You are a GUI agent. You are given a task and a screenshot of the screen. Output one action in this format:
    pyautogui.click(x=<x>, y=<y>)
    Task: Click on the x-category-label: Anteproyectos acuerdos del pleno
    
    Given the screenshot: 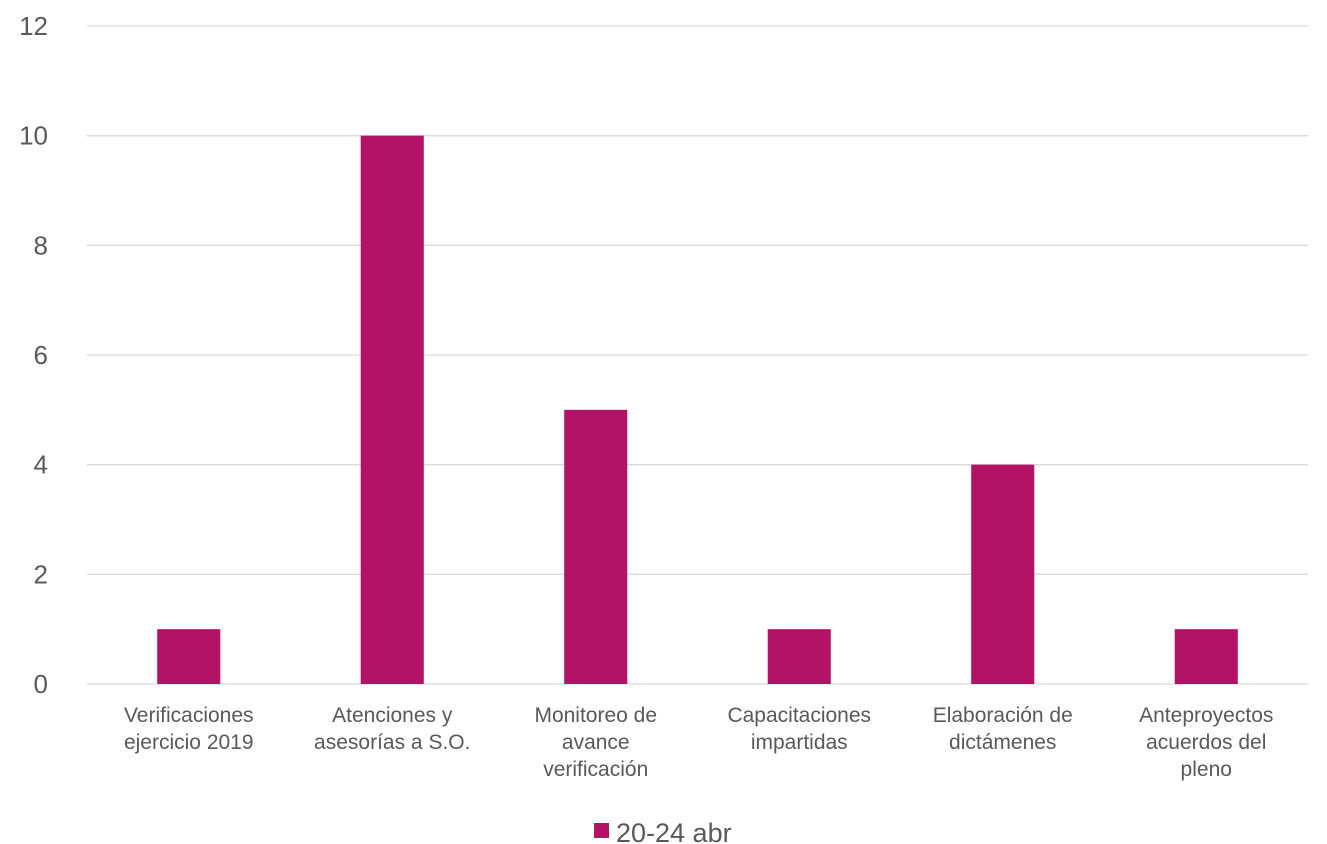 What is the action you would take?
    pyautogui.click(x=1206, y=742)
    